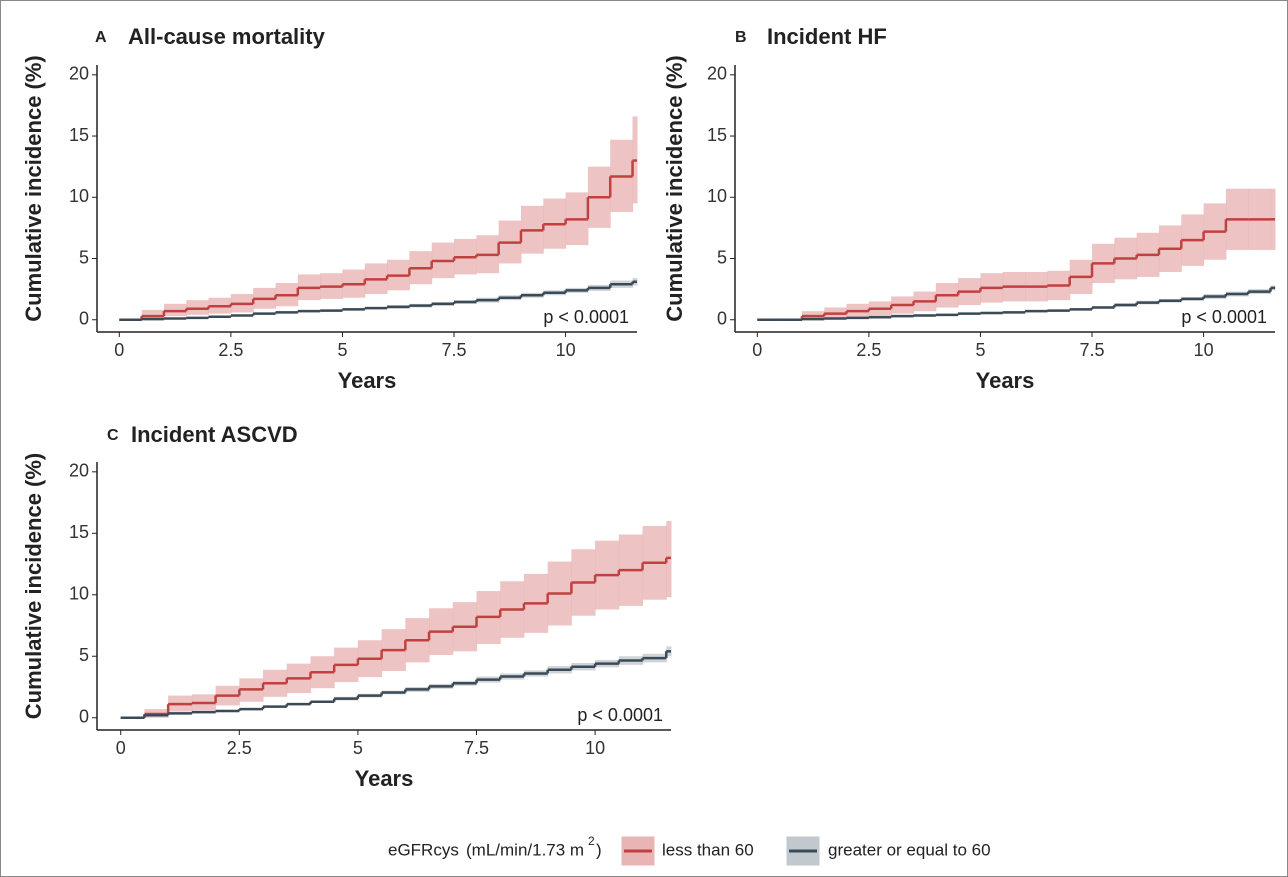 Image resolution: width=1288 pixels, height=877 pixels. What do you see at coordinates (113, 435) in the screenshot?
I see `panel-label: C` at bounding box center [113, 435].